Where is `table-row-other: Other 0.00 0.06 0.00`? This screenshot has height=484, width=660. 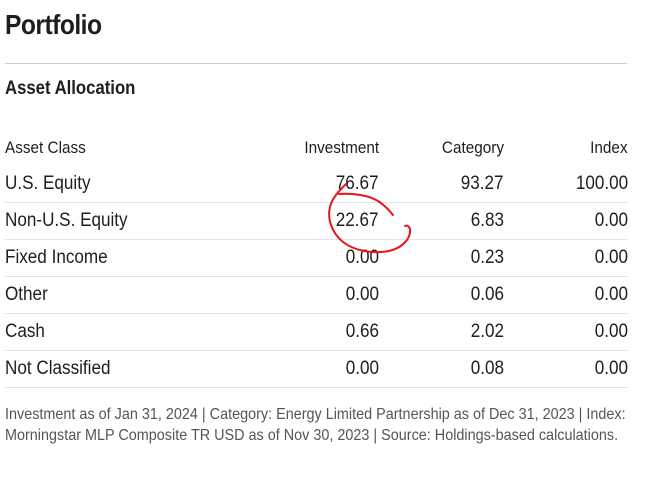 table-row-other: Other 0.00 0.06 0.00 is located at coordinates (316, 295).